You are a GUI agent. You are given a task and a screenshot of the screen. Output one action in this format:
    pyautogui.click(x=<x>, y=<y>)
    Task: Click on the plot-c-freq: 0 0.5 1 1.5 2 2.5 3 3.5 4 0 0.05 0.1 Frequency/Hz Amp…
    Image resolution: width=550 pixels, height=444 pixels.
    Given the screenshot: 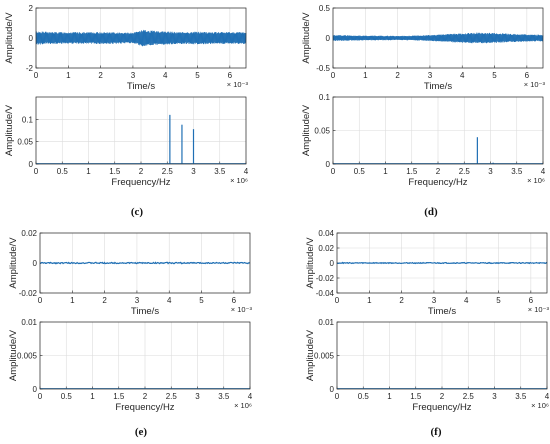 What is the action you would take?
    pyautogui.click(x=126, y=142)
    